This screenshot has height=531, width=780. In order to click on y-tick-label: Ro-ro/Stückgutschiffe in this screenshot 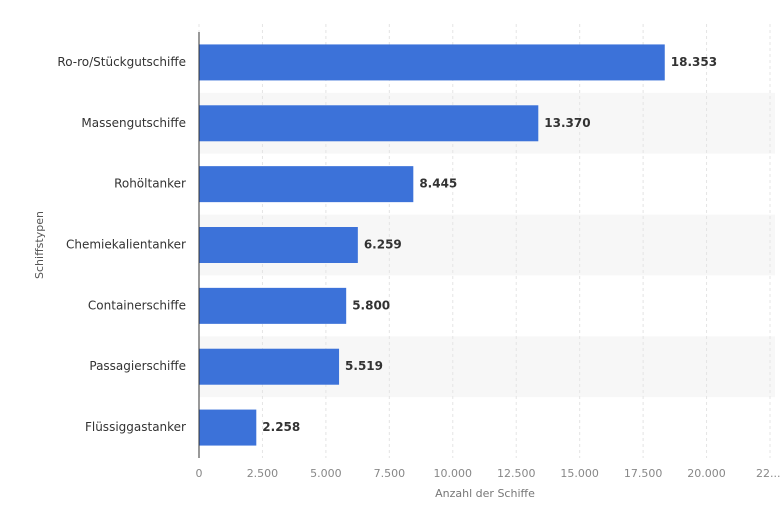, I will do `click(121, 62)`.